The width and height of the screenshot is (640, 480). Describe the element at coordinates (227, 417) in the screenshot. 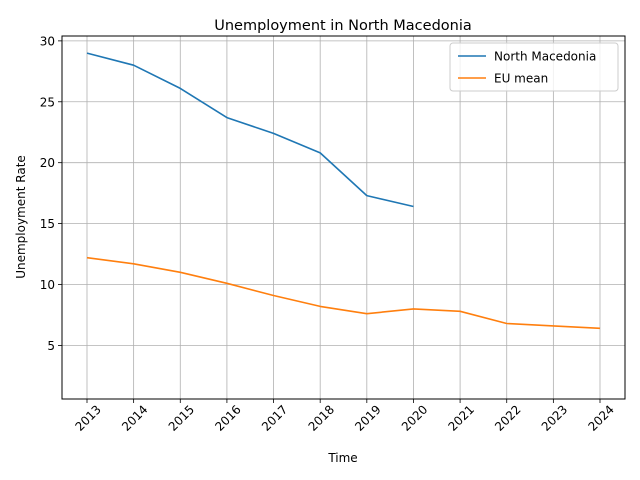

I see `x-tick-label: 2016` at that location.